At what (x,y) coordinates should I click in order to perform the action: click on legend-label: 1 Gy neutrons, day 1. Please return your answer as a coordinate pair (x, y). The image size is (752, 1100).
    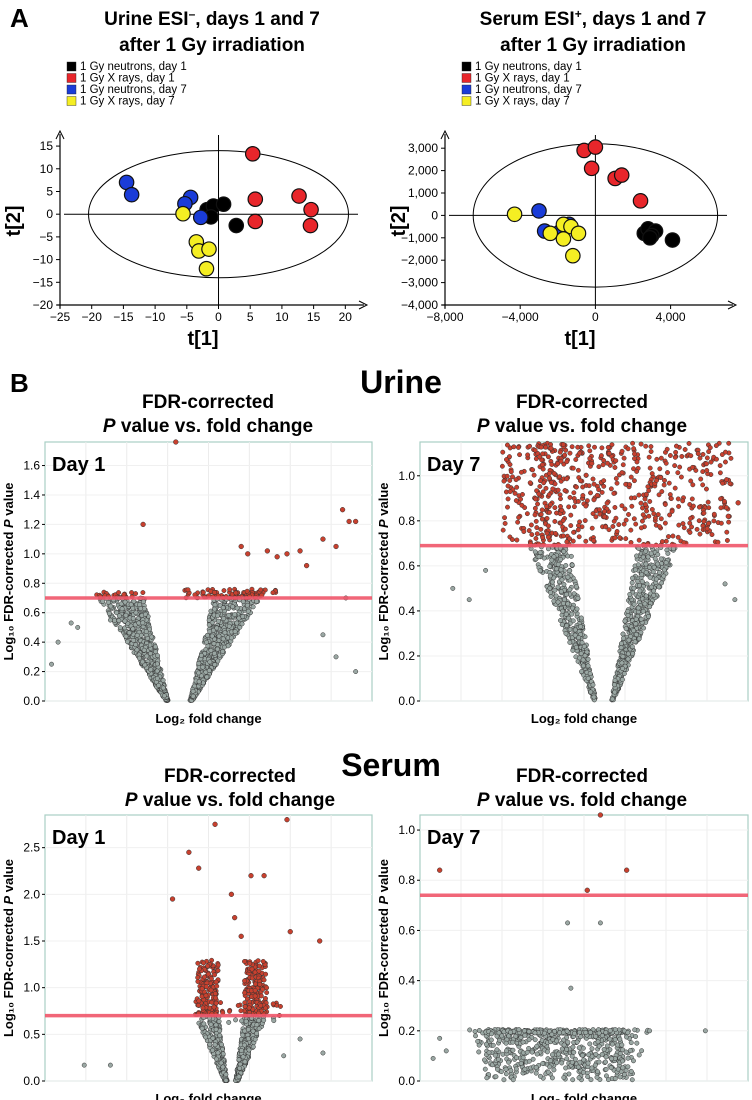
    Looking at the image, I should click on (133, 67).